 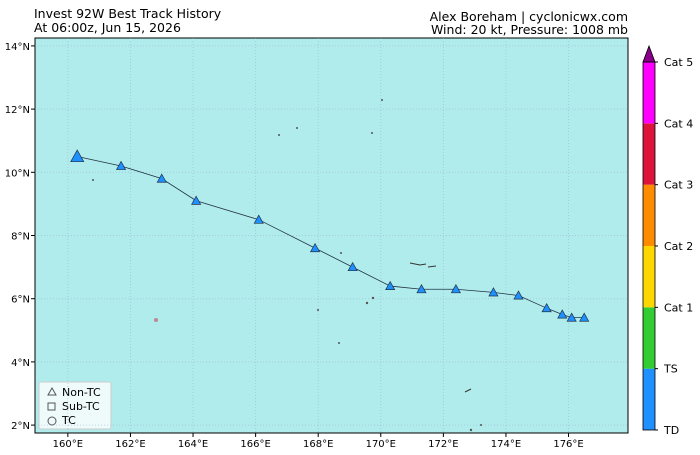 I want to click on x-tick-label: 162°E, so click(x=130, y=444).